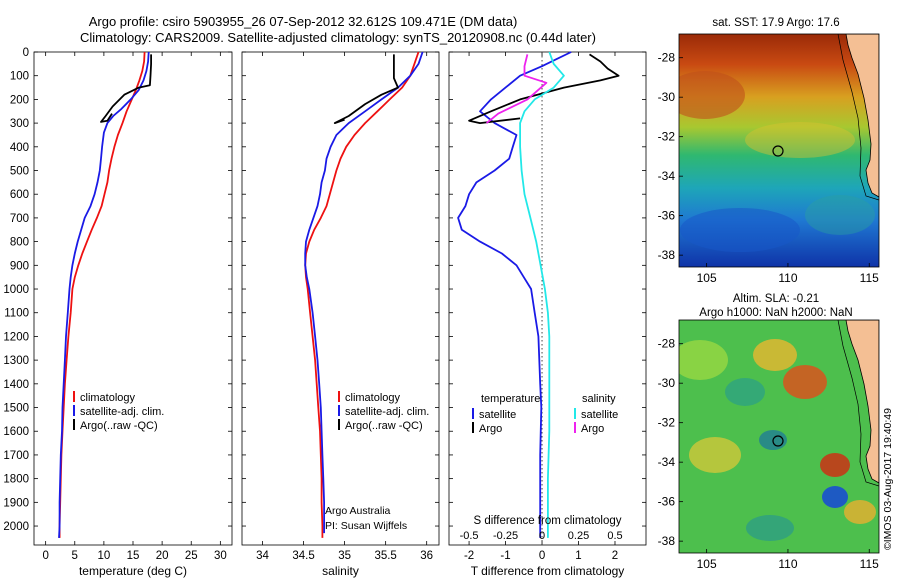 This screenshot has width=900, height=580. What do you see at coordinates (469, 536) in the screenshot?
I see `difference-top-tick-label: -0.5` at bounding box center [469, 536].